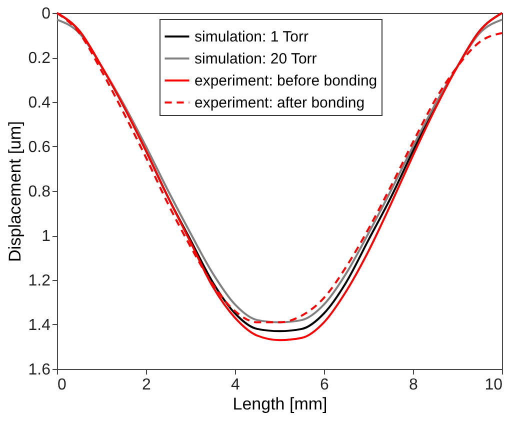 This screenshot has height=426, width=529. What do you see at coordinates (325, 385) in the screenshot?
I see `x-tick-label: 6` at bounding box center [325, 385].